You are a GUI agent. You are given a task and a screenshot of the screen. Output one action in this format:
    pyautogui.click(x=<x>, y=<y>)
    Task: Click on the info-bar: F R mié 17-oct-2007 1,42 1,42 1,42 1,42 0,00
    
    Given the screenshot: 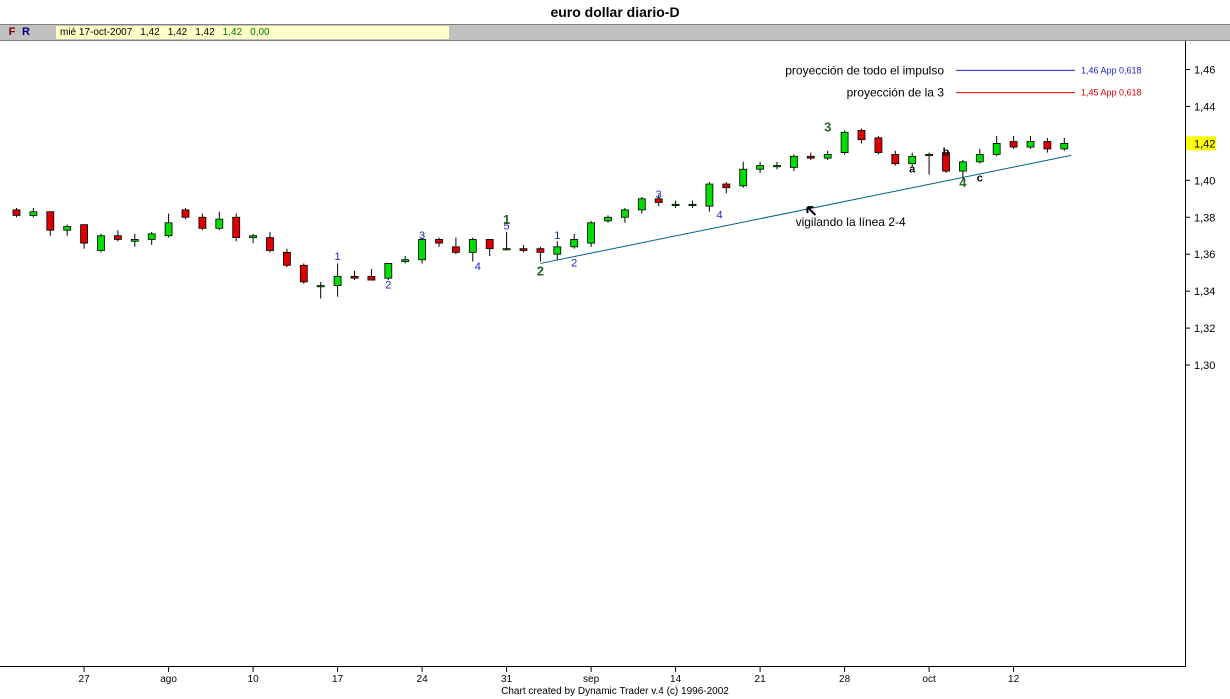 What is the action you would take?
    pyautogui.click(x=615, y=32)
    